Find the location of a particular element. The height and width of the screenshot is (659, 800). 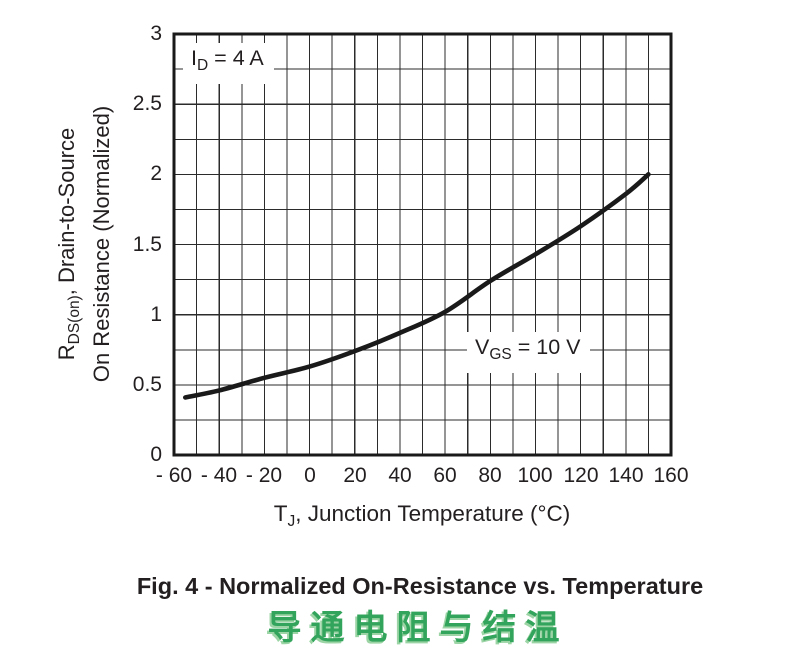

y-tick-label: 3 is located at coordinates (156, 33).